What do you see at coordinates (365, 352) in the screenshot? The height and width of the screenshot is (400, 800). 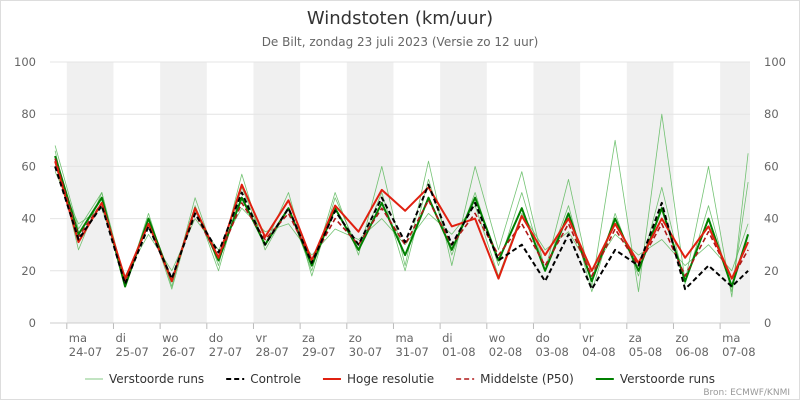 I see `x-tick-date: 30-07` at bounding box center [365, 352].